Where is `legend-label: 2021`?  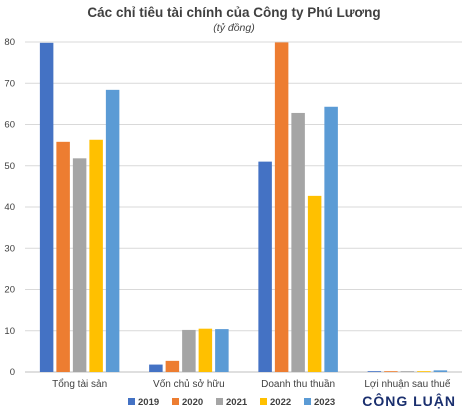
legend-label: 2021 is located at coordinates (237, 402).